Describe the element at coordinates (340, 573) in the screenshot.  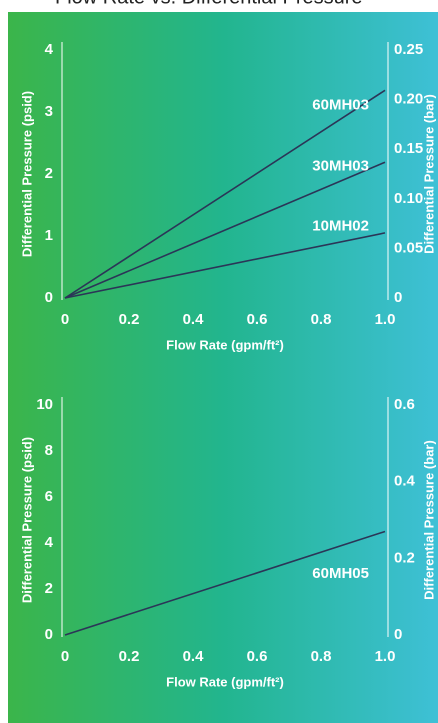
I see `series-label: 60MH05` at that location.